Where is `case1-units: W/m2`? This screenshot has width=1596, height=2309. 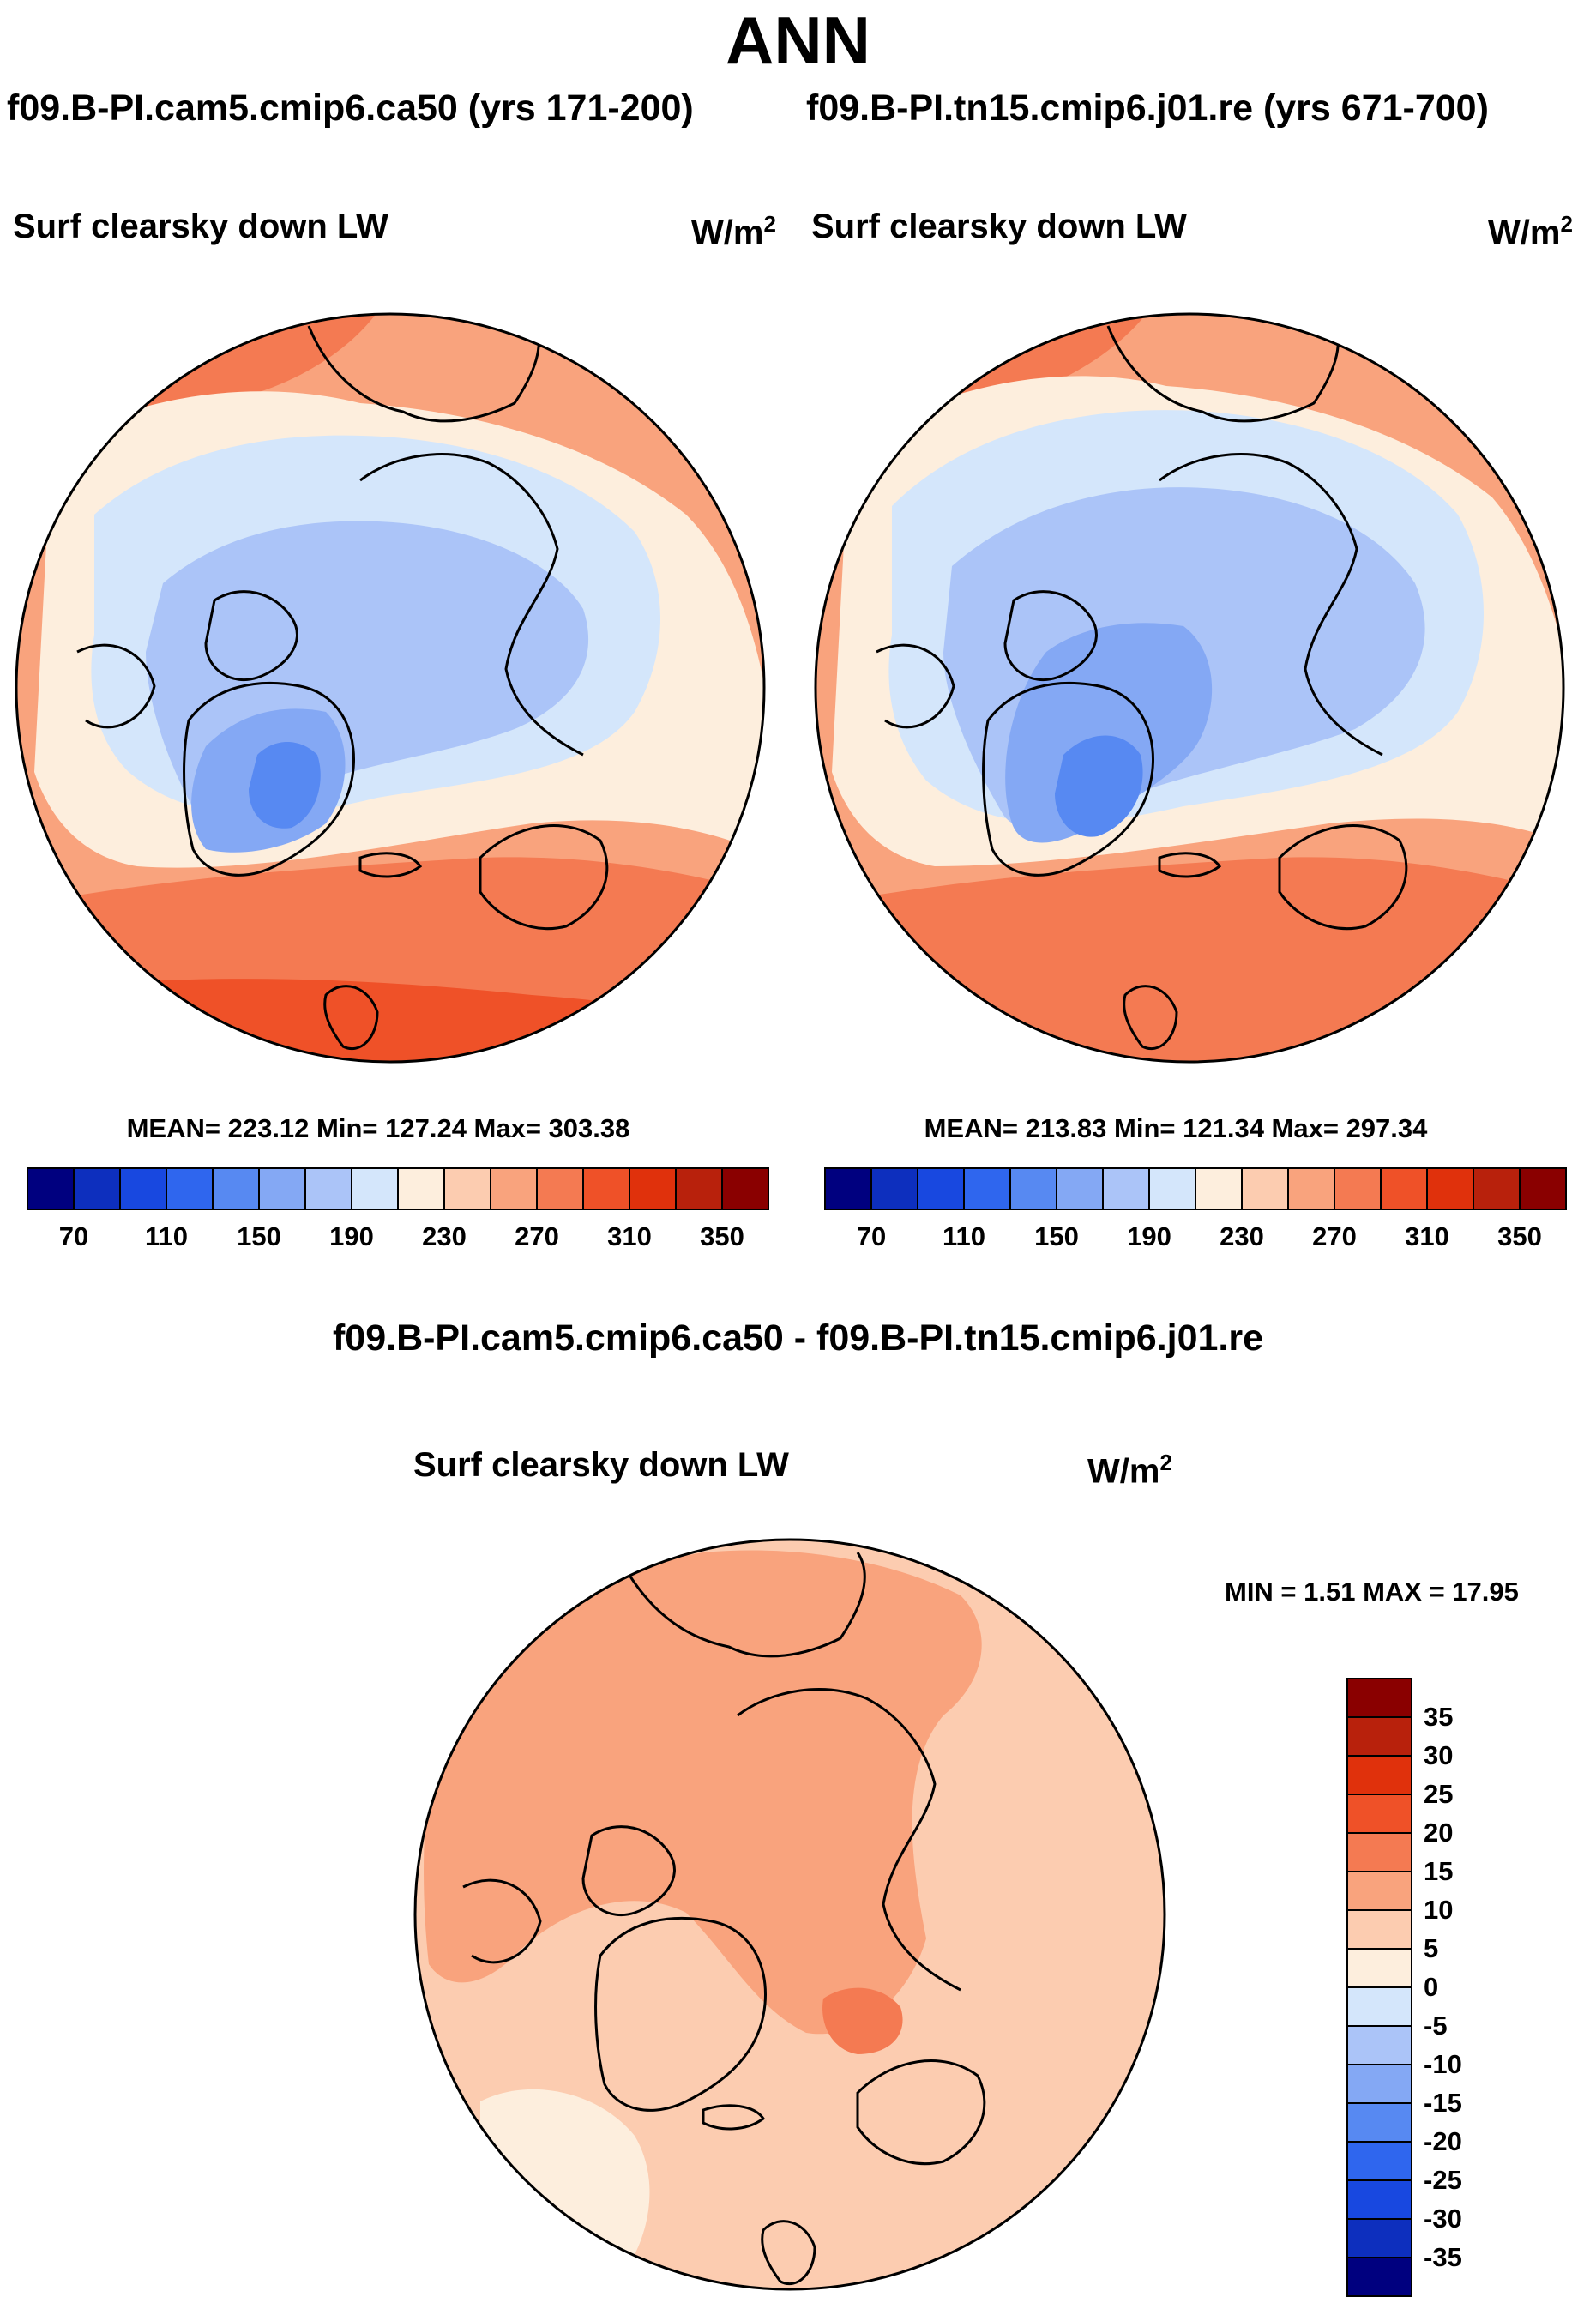
case1-units: W/m2 is located at coordinates (733, 231).